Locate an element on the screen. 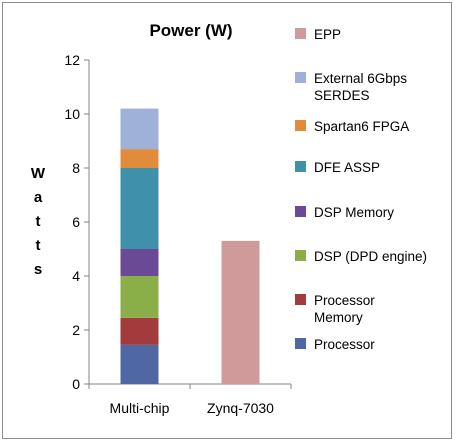 This screenshot has height=443, width=456. bar-segment-dsp-dpd-engine is located at coordinates (139, 297).